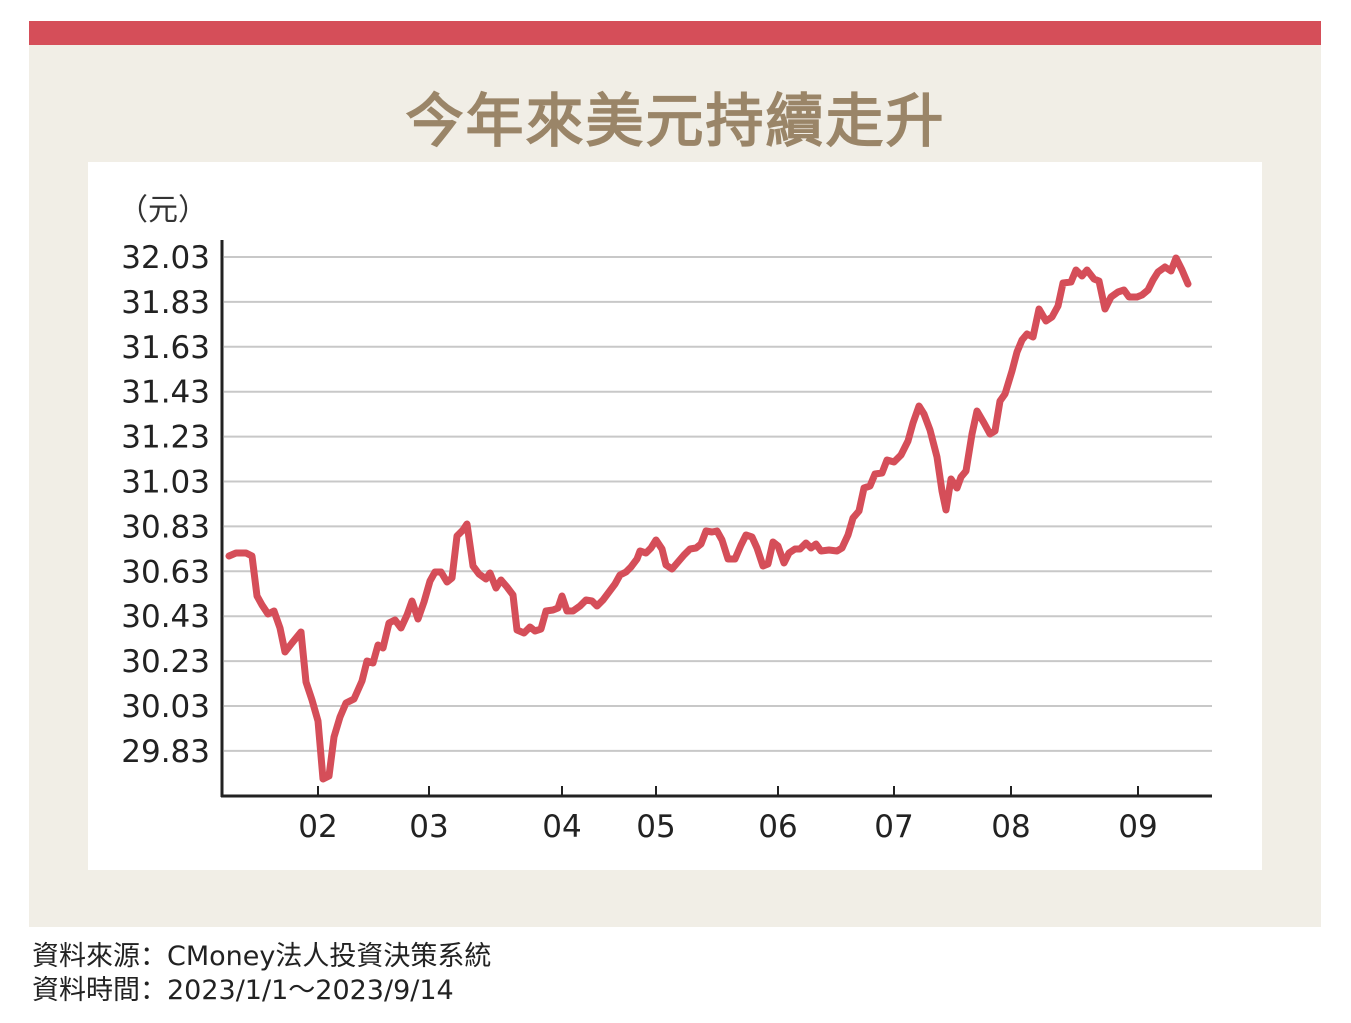  Describe the element at coordinates (675, 121) in the screenshot. I see `chart-title: 今年來美元持續走升` at that location.